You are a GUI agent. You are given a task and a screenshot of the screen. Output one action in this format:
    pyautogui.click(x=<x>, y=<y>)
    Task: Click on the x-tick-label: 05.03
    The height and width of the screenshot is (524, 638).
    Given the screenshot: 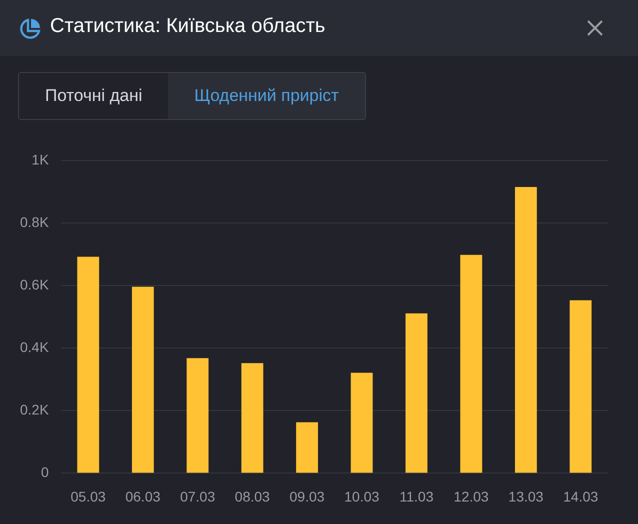 What is the action you would take?
    pyautogui.click(x=88, y=496)
    